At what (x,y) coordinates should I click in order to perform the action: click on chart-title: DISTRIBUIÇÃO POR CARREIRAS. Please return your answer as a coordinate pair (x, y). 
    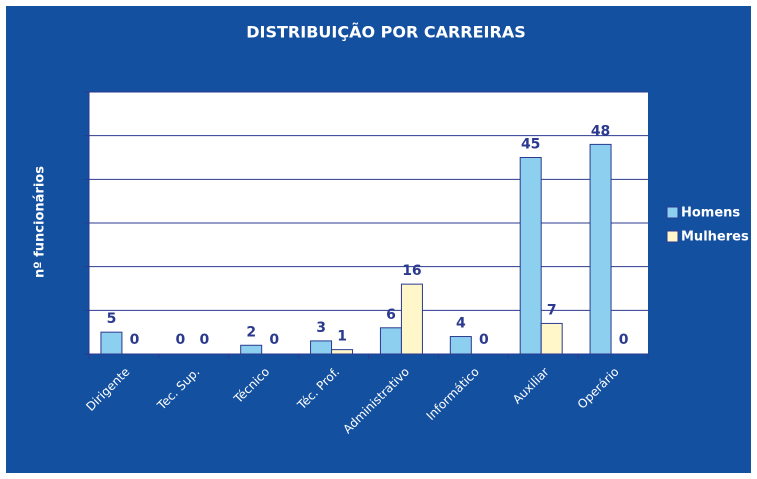
    Looking at the image, I should click on (385, 32).